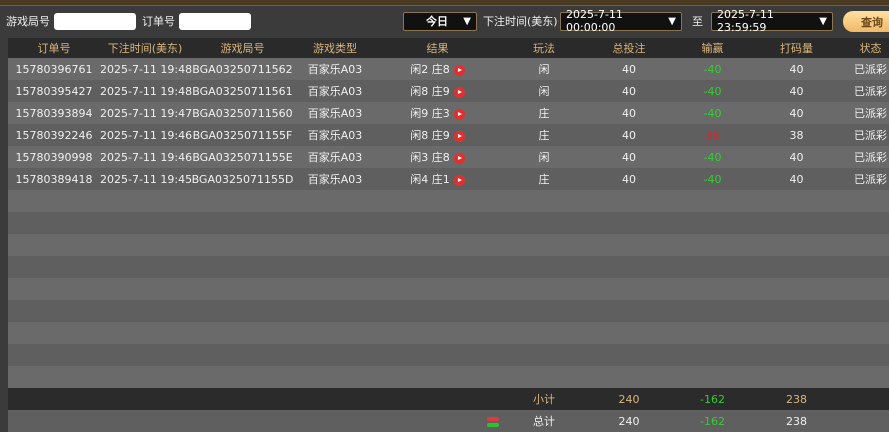 The image size is (889, 432). I want to click on period-select: 今日 ▼, so click(440, 21).